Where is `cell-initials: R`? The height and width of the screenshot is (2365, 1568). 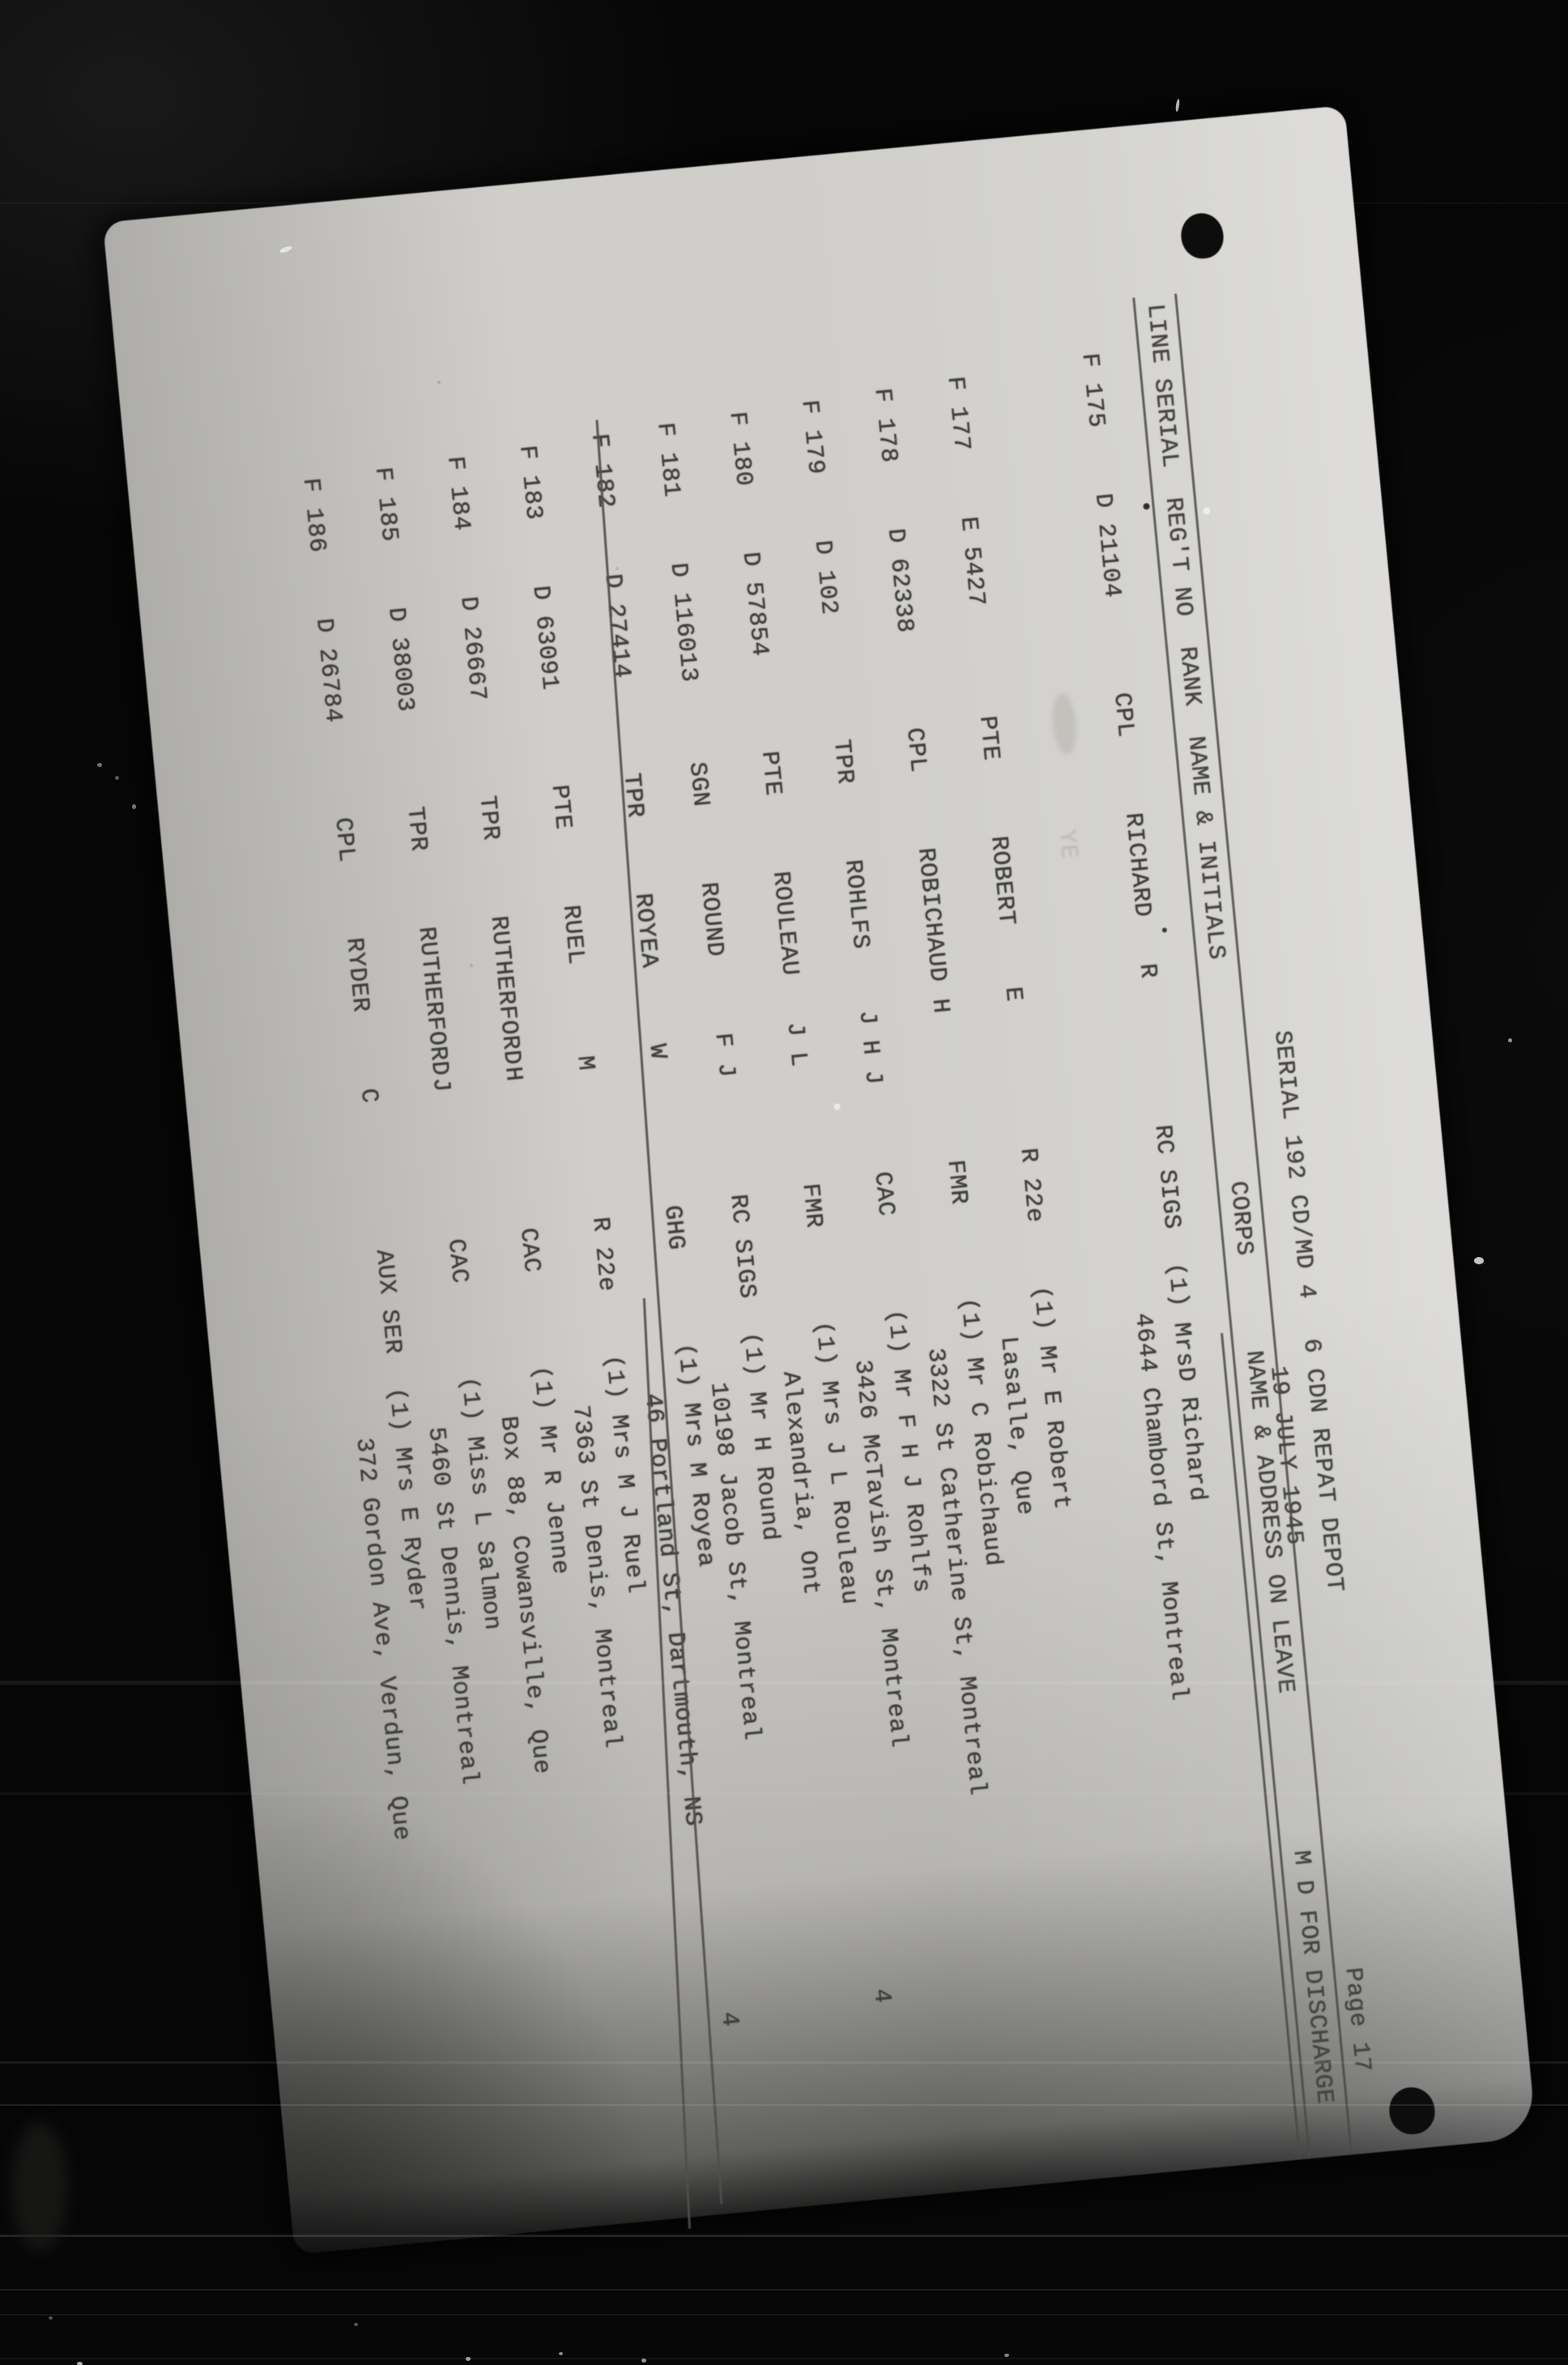
cell-initials: R is located at coordinates (1147, 971).